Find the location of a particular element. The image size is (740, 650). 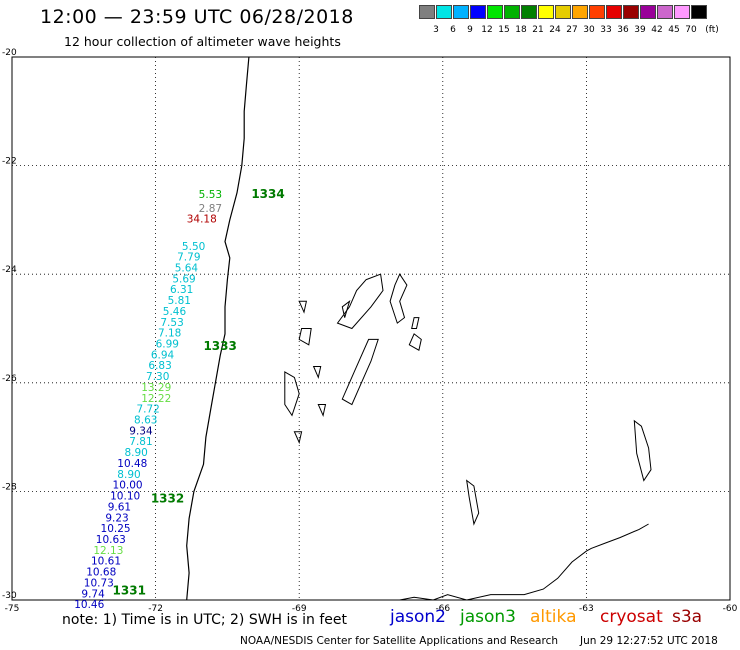

wave-height-label: 9.34 is located at coordinates (141, 431).